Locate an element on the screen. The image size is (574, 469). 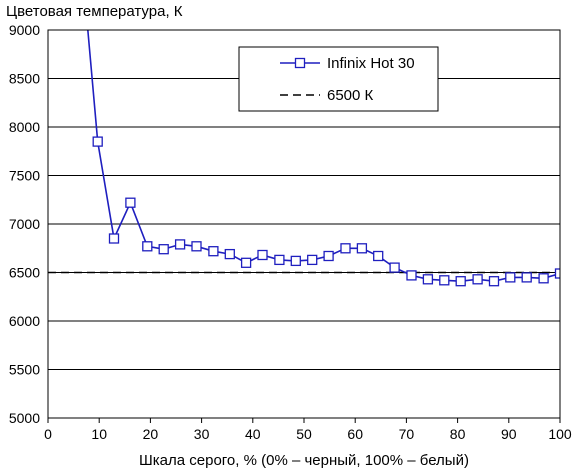
legend: Infinix Hot 30 6500 К is located at coordinates (338, 79).